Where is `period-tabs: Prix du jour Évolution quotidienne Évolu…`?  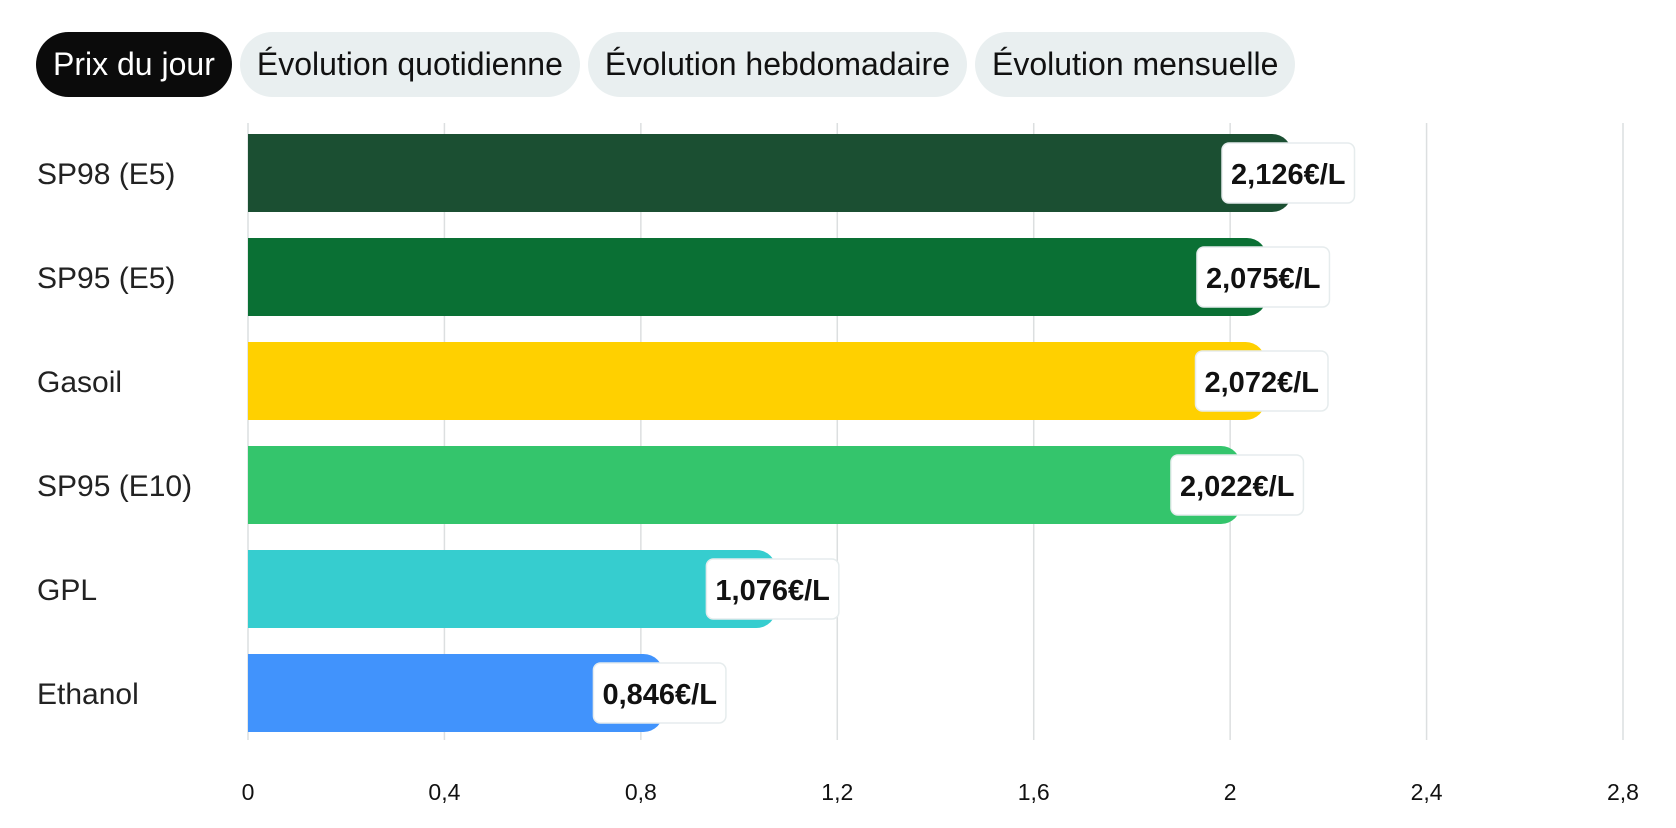
period-tabs: Prix du jour Évolution quotidienne Évolu… is located at coordinates (666, 64).